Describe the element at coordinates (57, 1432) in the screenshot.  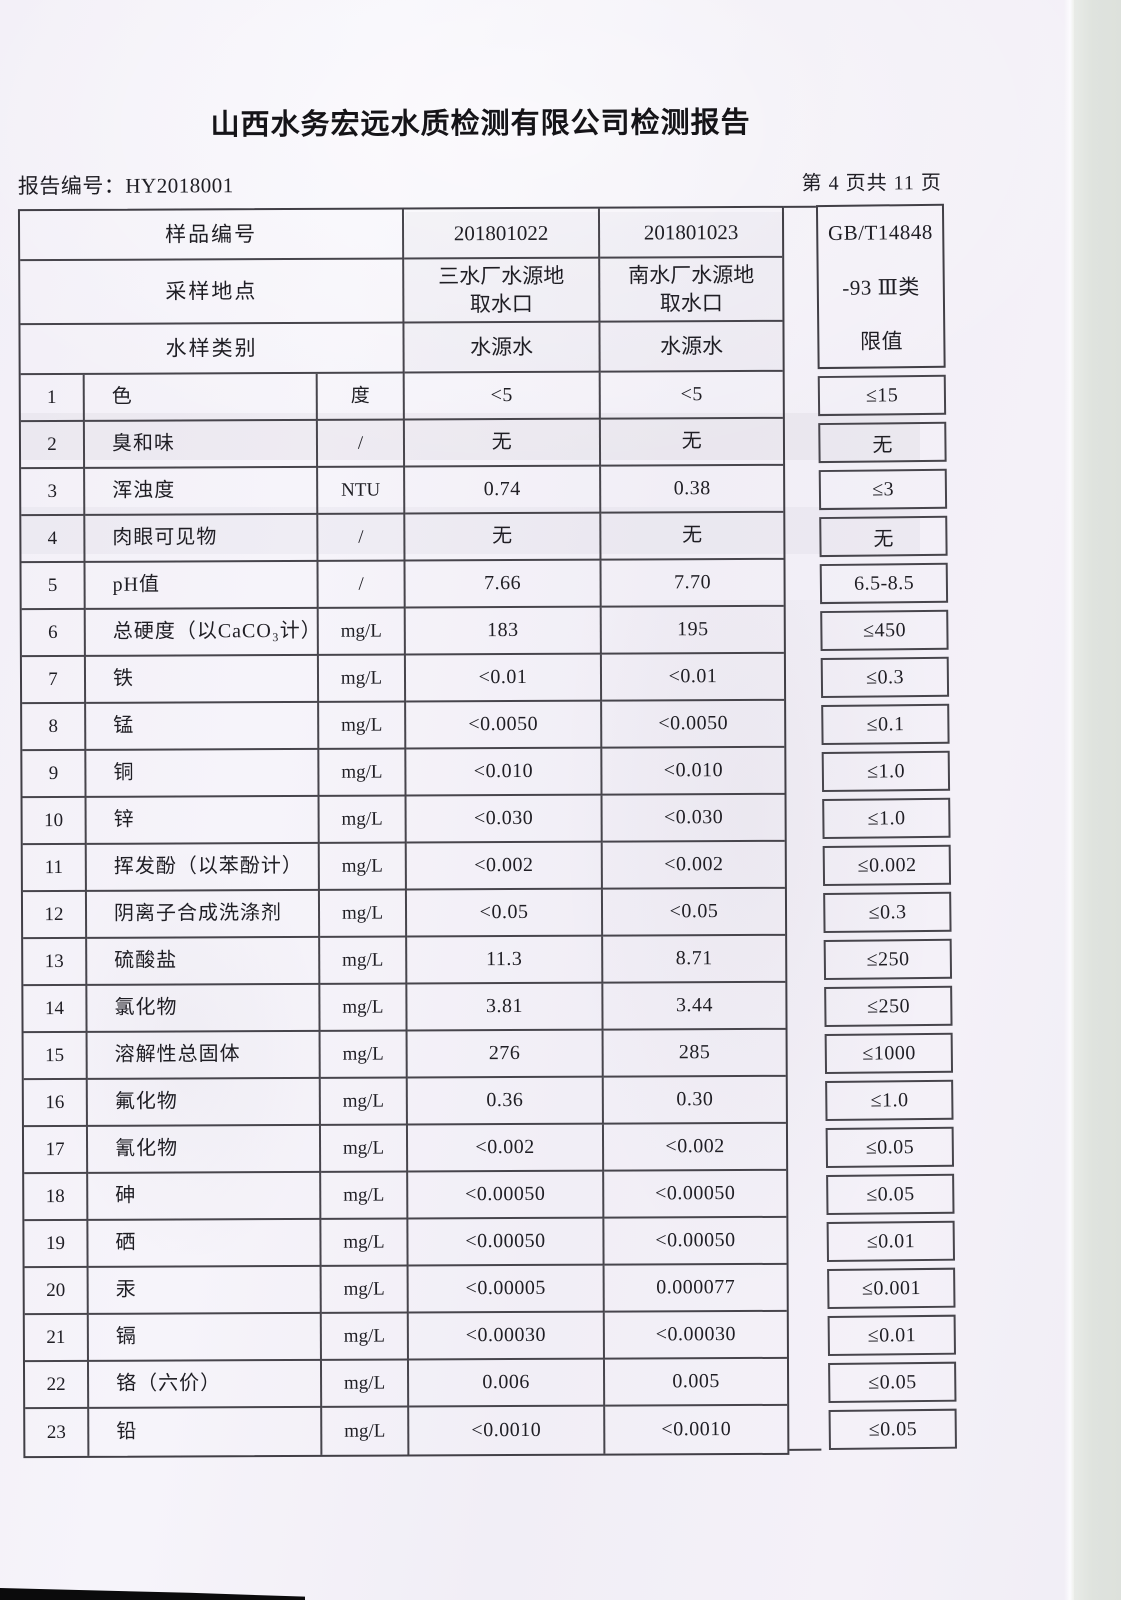
I see `row-number-cell: 23` at that location.